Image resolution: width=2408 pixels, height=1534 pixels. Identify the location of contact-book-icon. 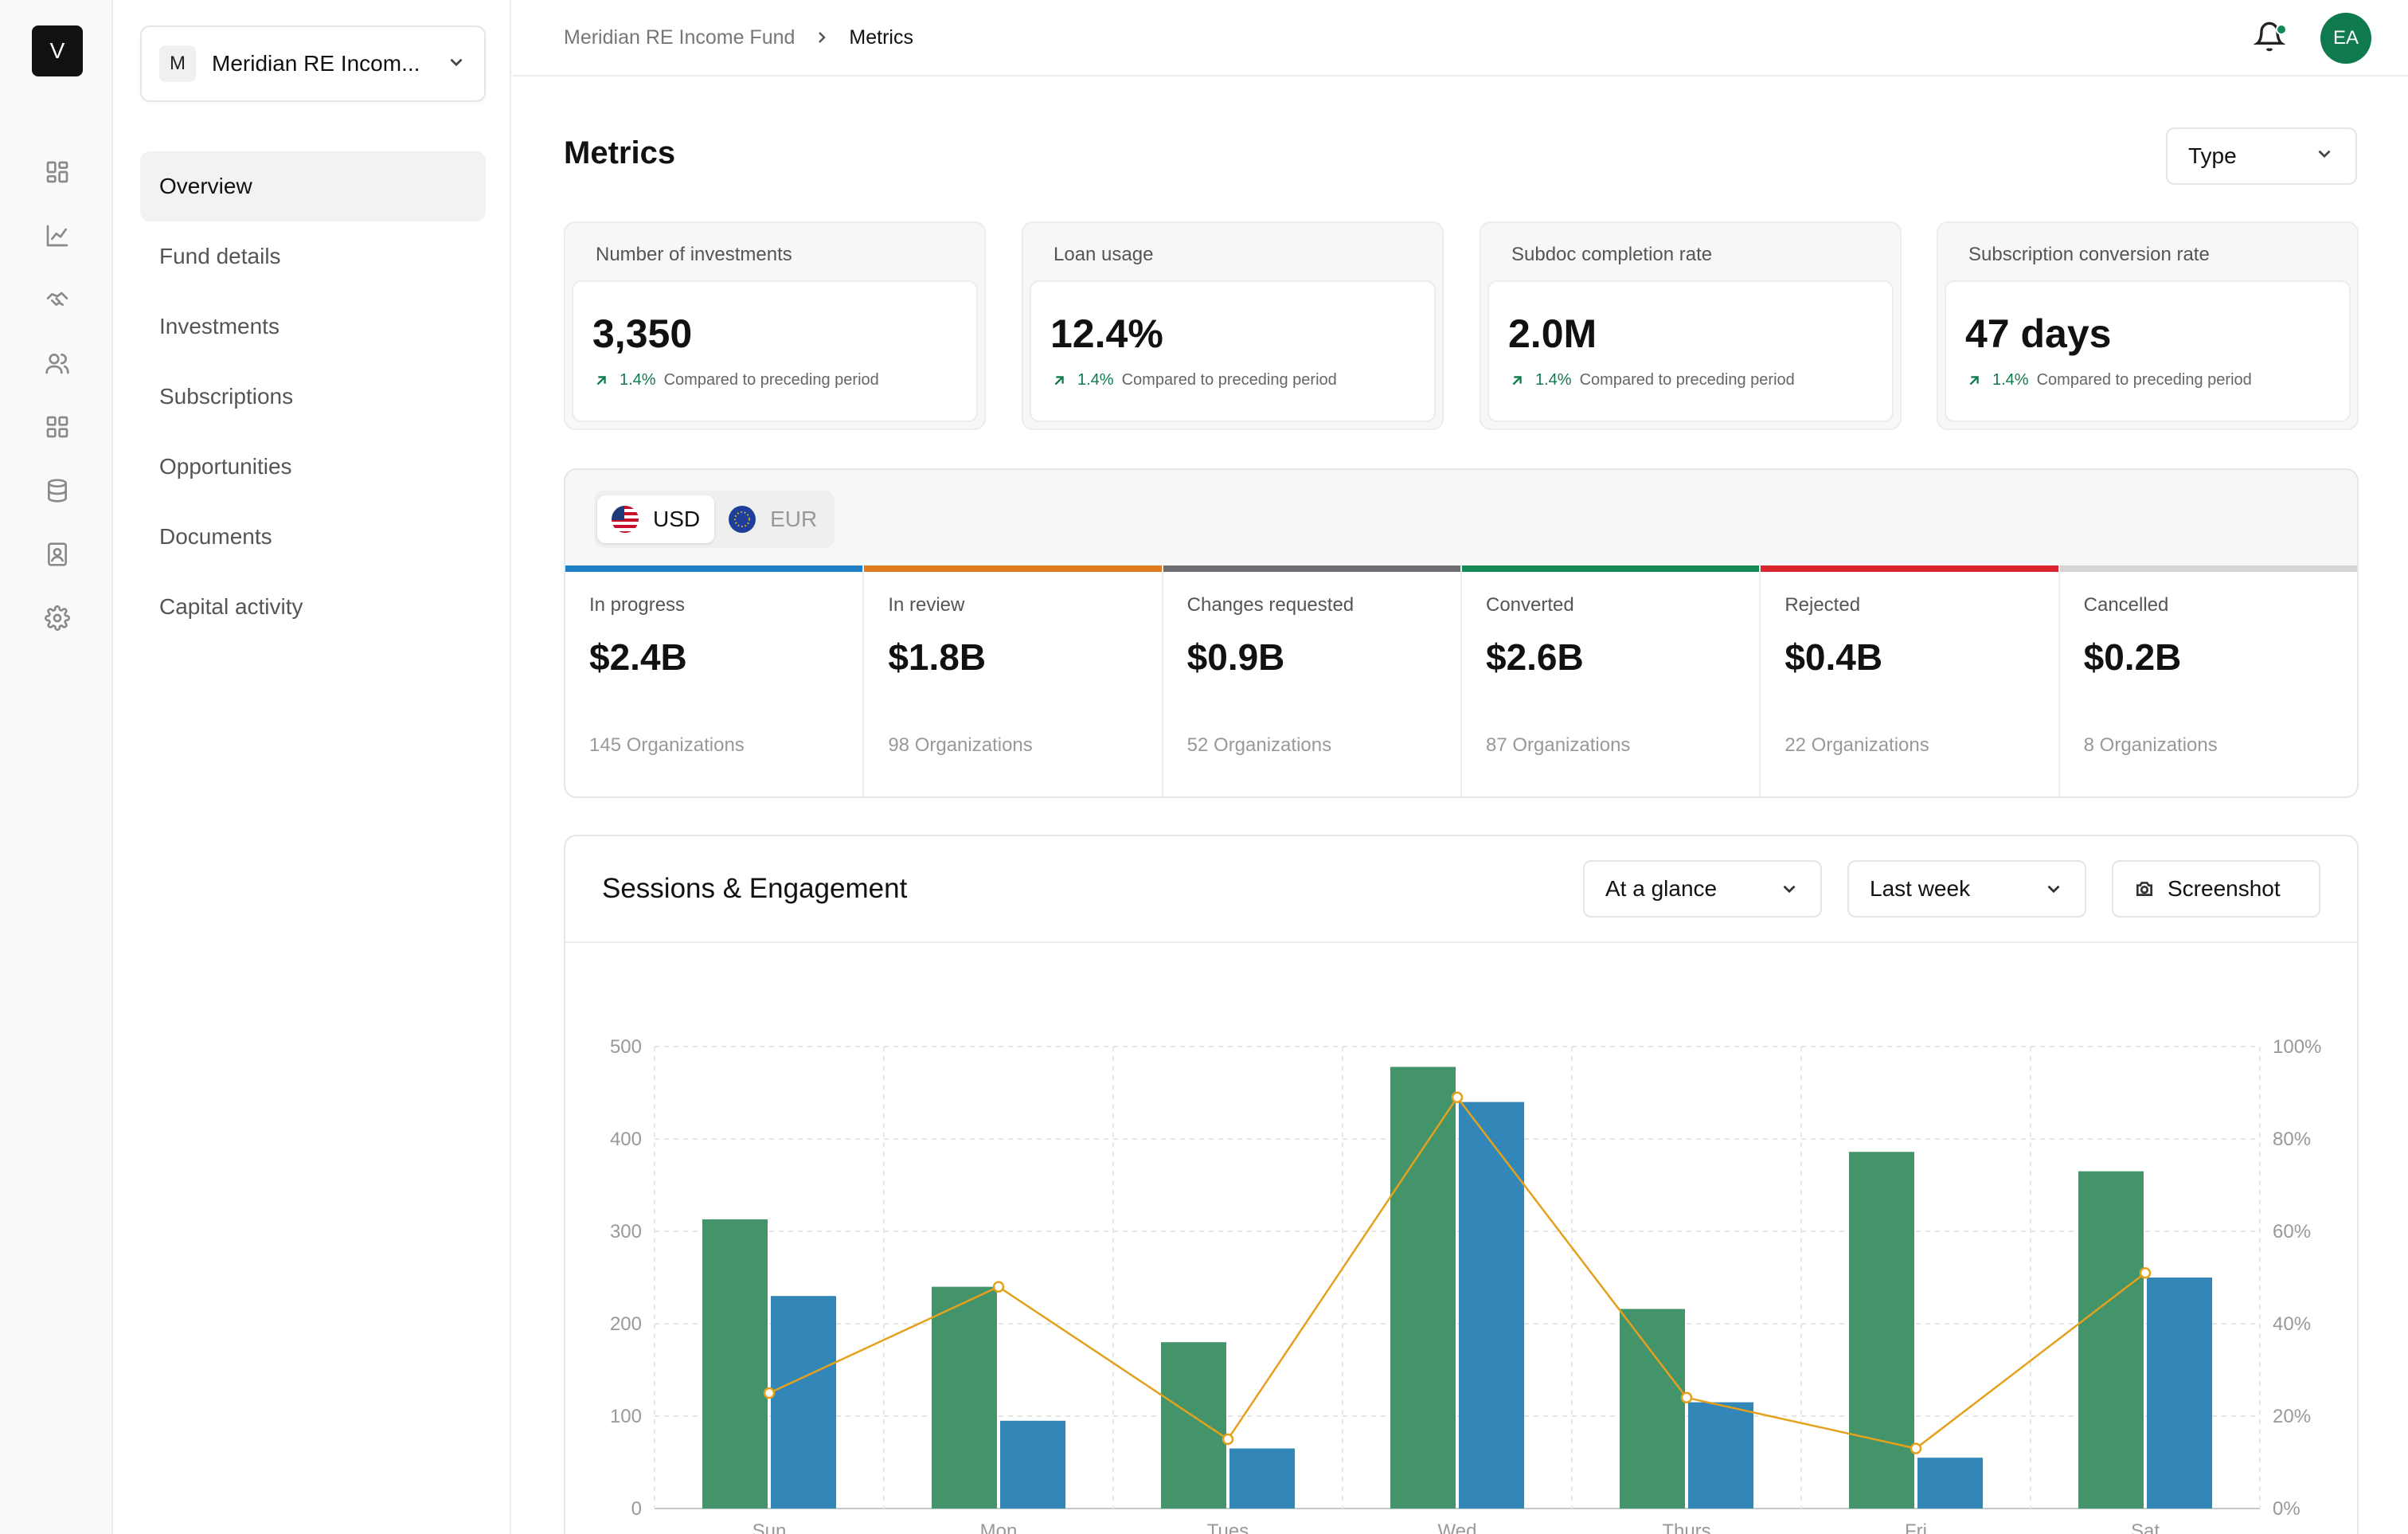
(57, 554).